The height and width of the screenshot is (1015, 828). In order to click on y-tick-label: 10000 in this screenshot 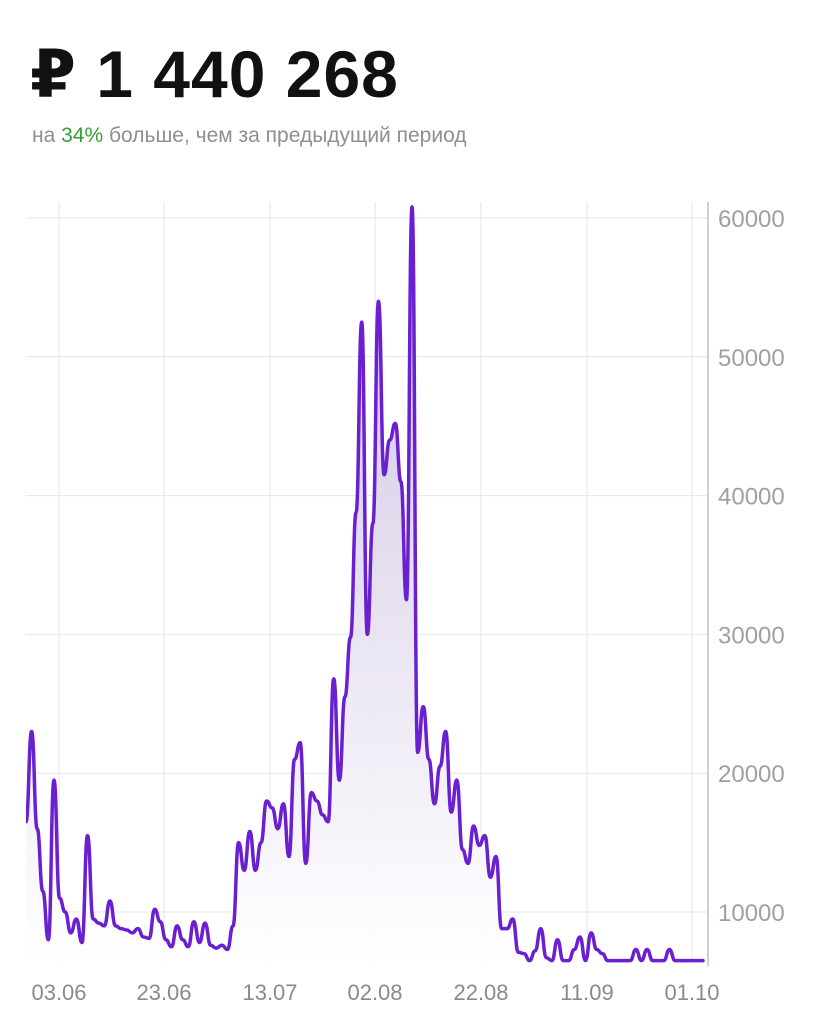, I will do `click(751, 913)`.